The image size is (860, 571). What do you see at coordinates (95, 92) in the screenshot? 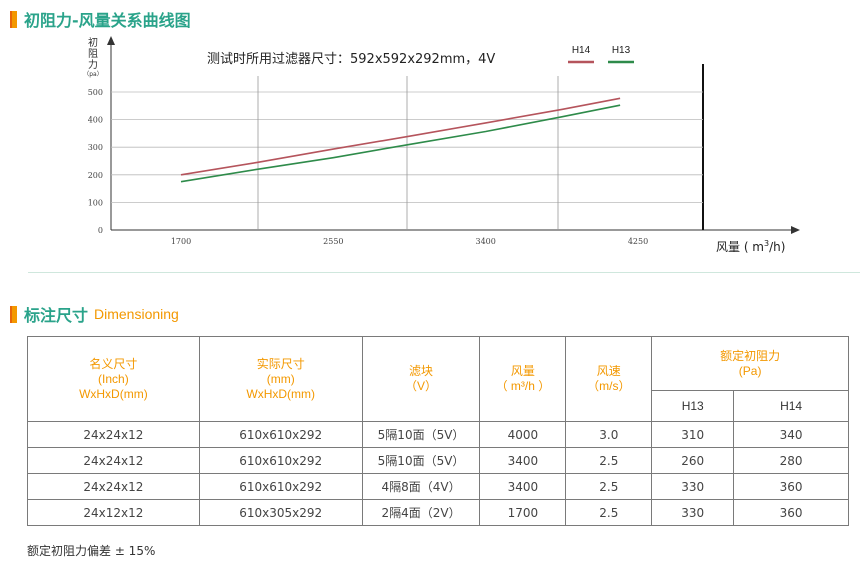
I see `y-tick-label: 500` at bounding box center [95, 92].